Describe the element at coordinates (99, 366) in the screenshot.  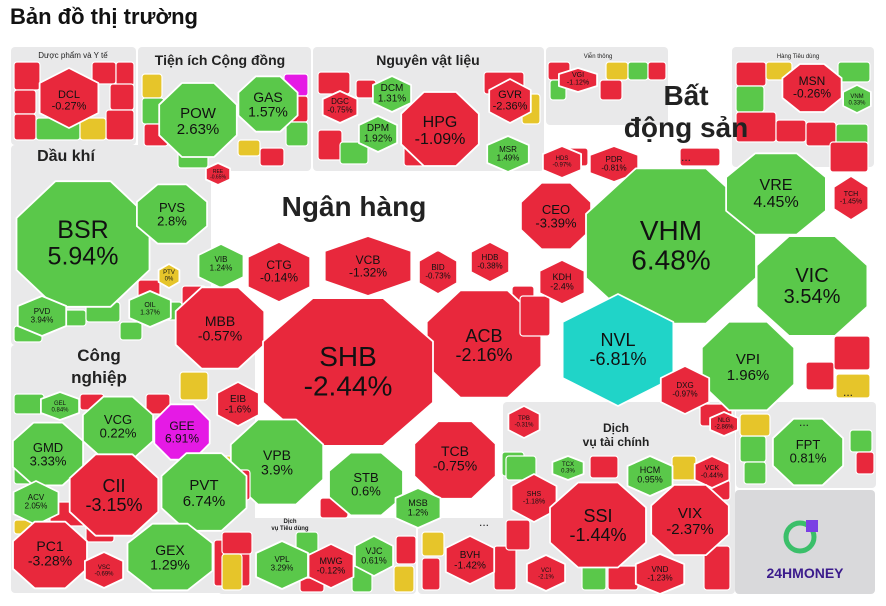
I see `sector-label: Công nghiệp` at that location.